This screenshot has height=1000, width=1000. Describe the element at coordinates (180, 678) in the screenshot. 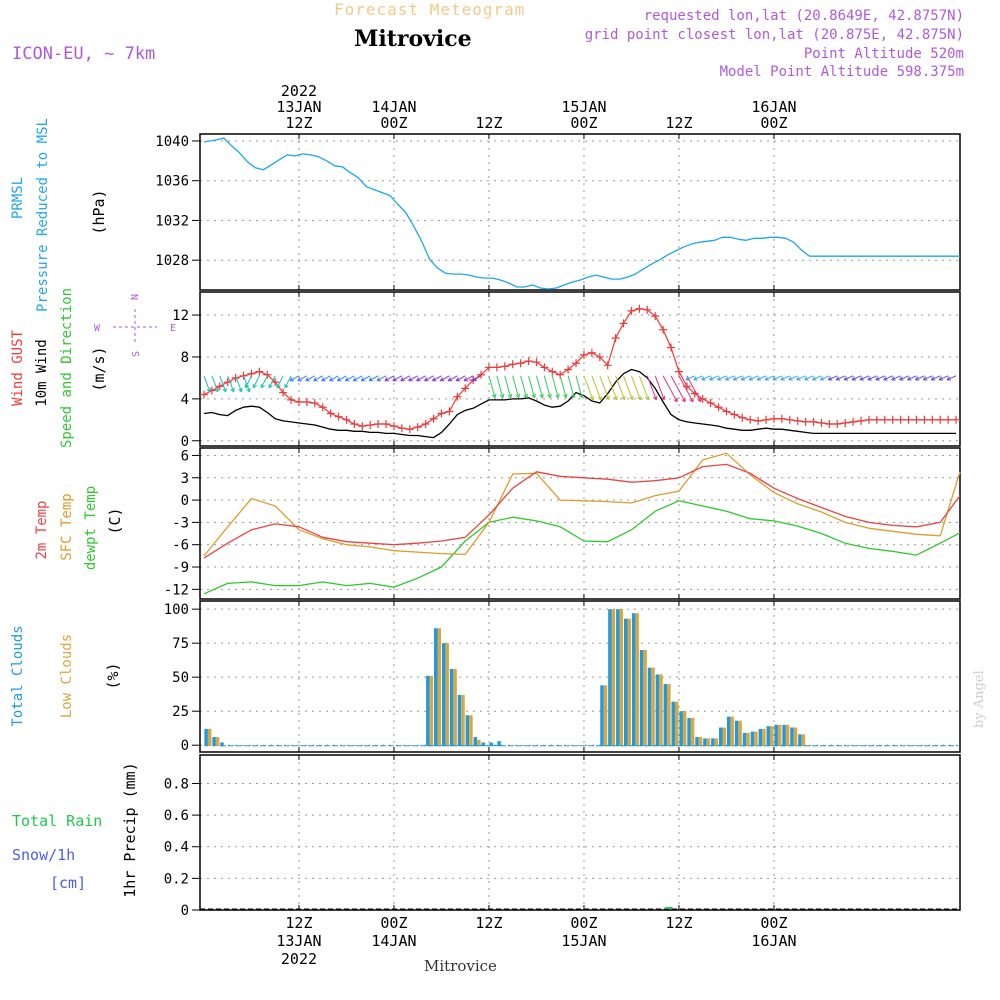

I see `y-tick-label: 50` at that location.